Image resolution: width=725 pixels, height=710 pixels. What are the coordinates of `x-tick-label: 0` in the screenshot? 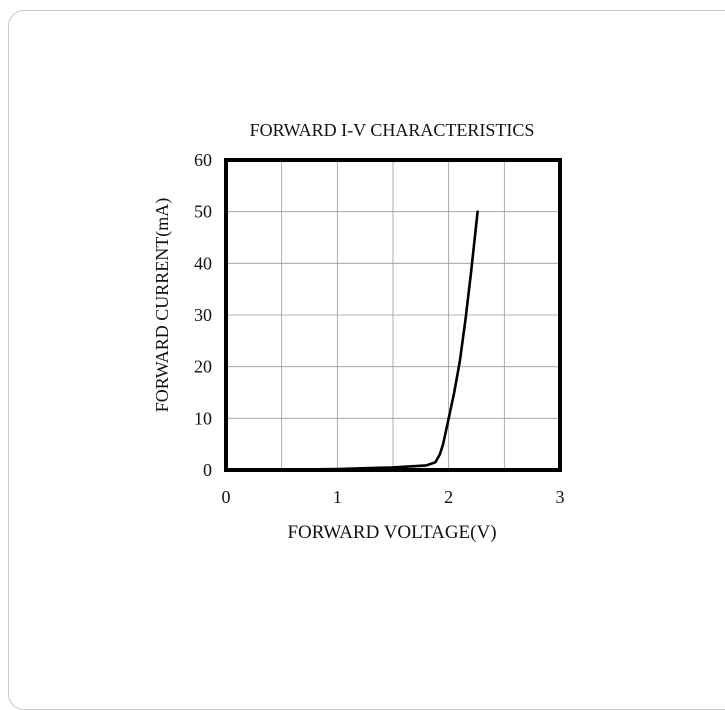 It's located at (226, 497).